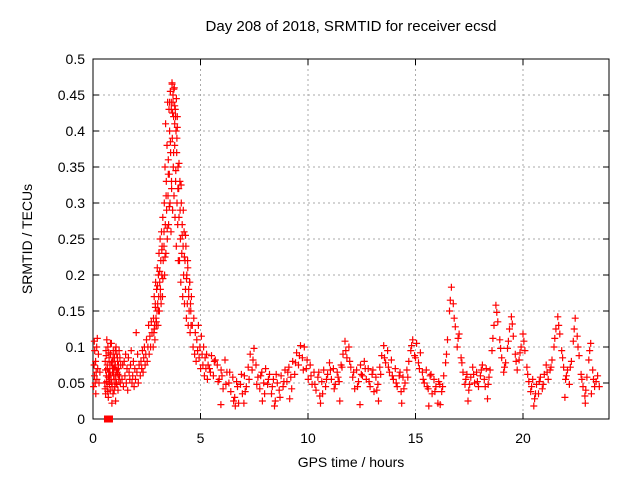 Image resolution: width=640 pixels, height=480 pixels. What do you see at coordinates (71, 383) in the screenshot?
I see `y-tick-label: 0.05` at bounding box center [71, 383].